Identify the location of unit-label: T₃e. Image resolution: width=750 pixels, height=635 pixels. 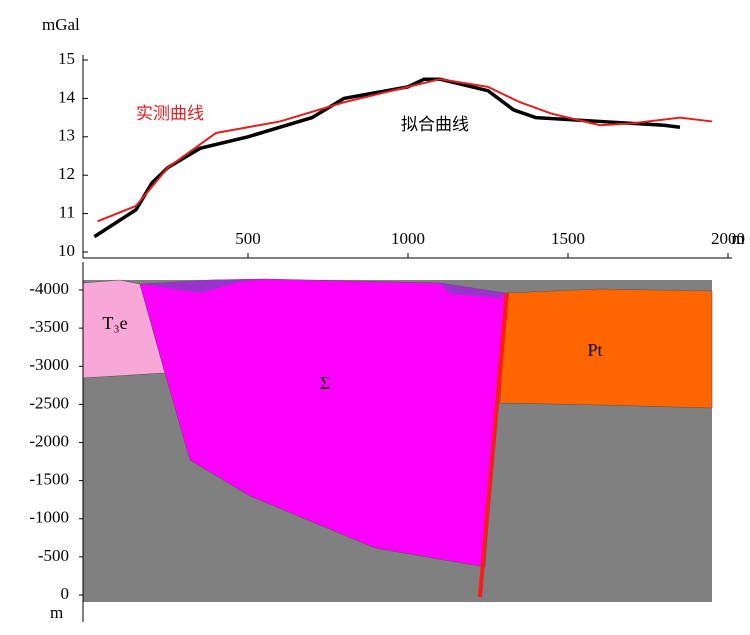
(114, 323).